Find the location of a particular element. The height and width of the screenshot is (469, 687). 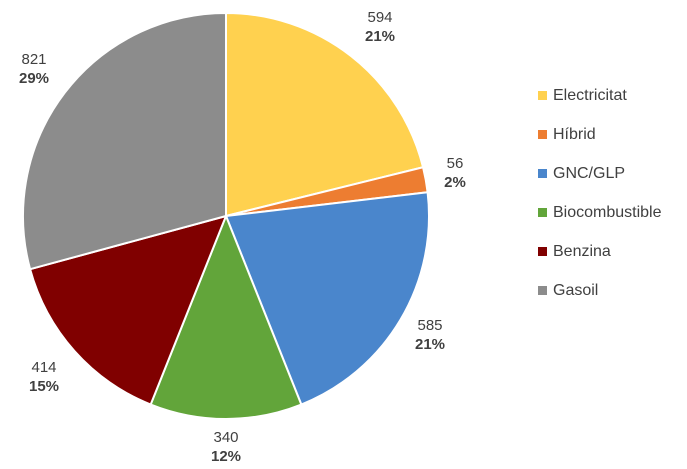

legend-item: Híbrid is located at coordinates (600, 134).